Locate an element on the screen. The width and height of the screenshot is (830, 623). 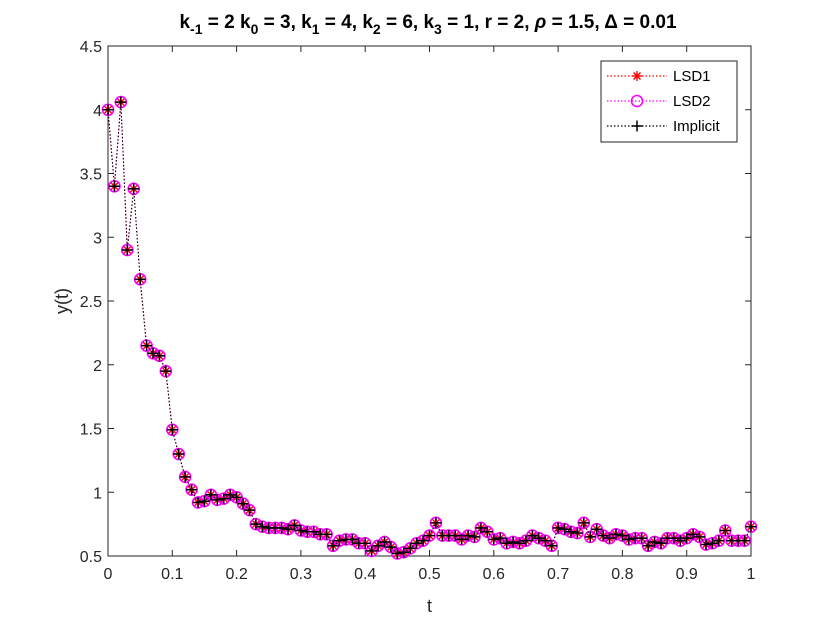
legend-label: LSD2 is located at coordinates (692, 101).